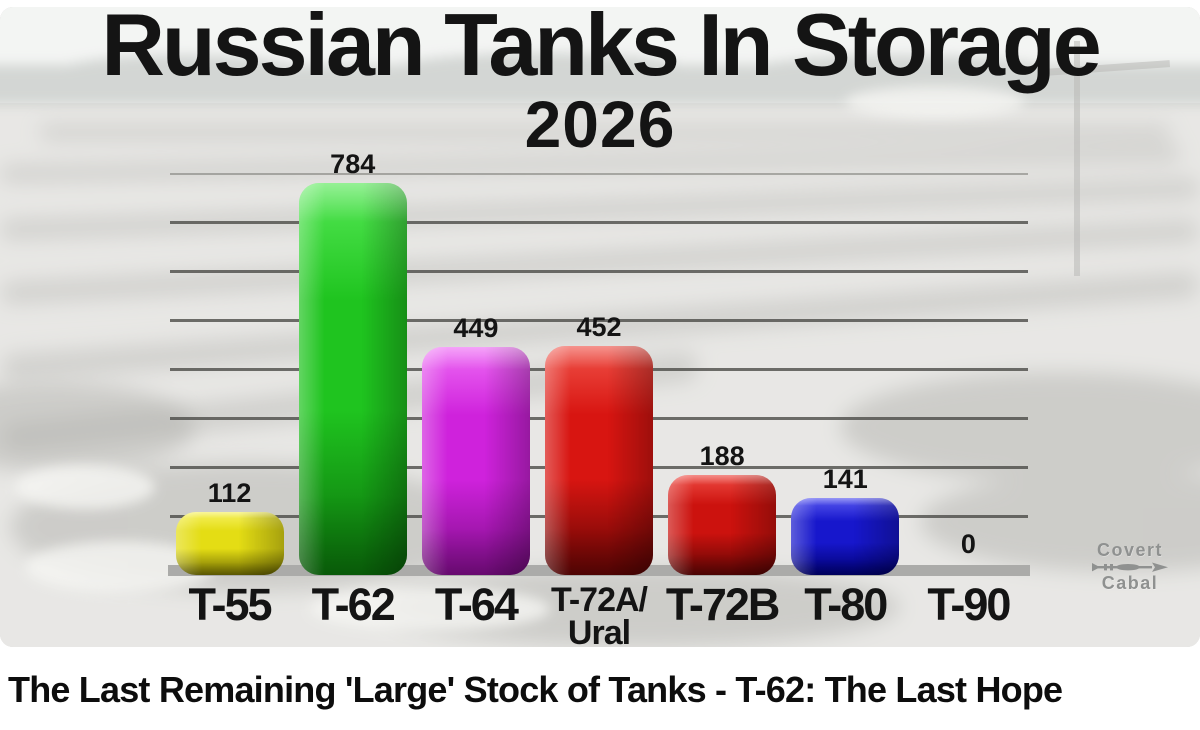  I want to click on value-label-t-64: 449, so click(476, 328).